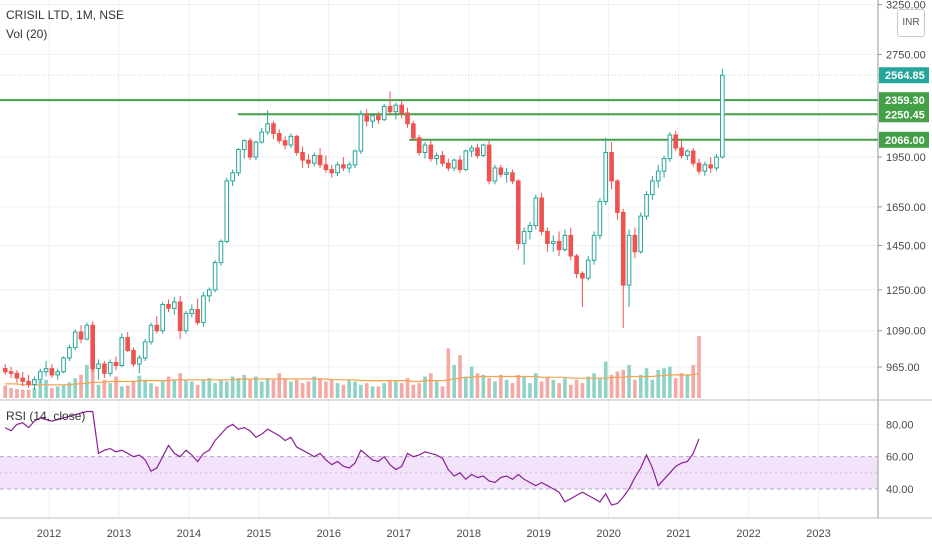  What do you see at coordinates (900, 425) in the screenshot?
I see `rsi-tick-label: 80.00` at bounding box center [900, 425].